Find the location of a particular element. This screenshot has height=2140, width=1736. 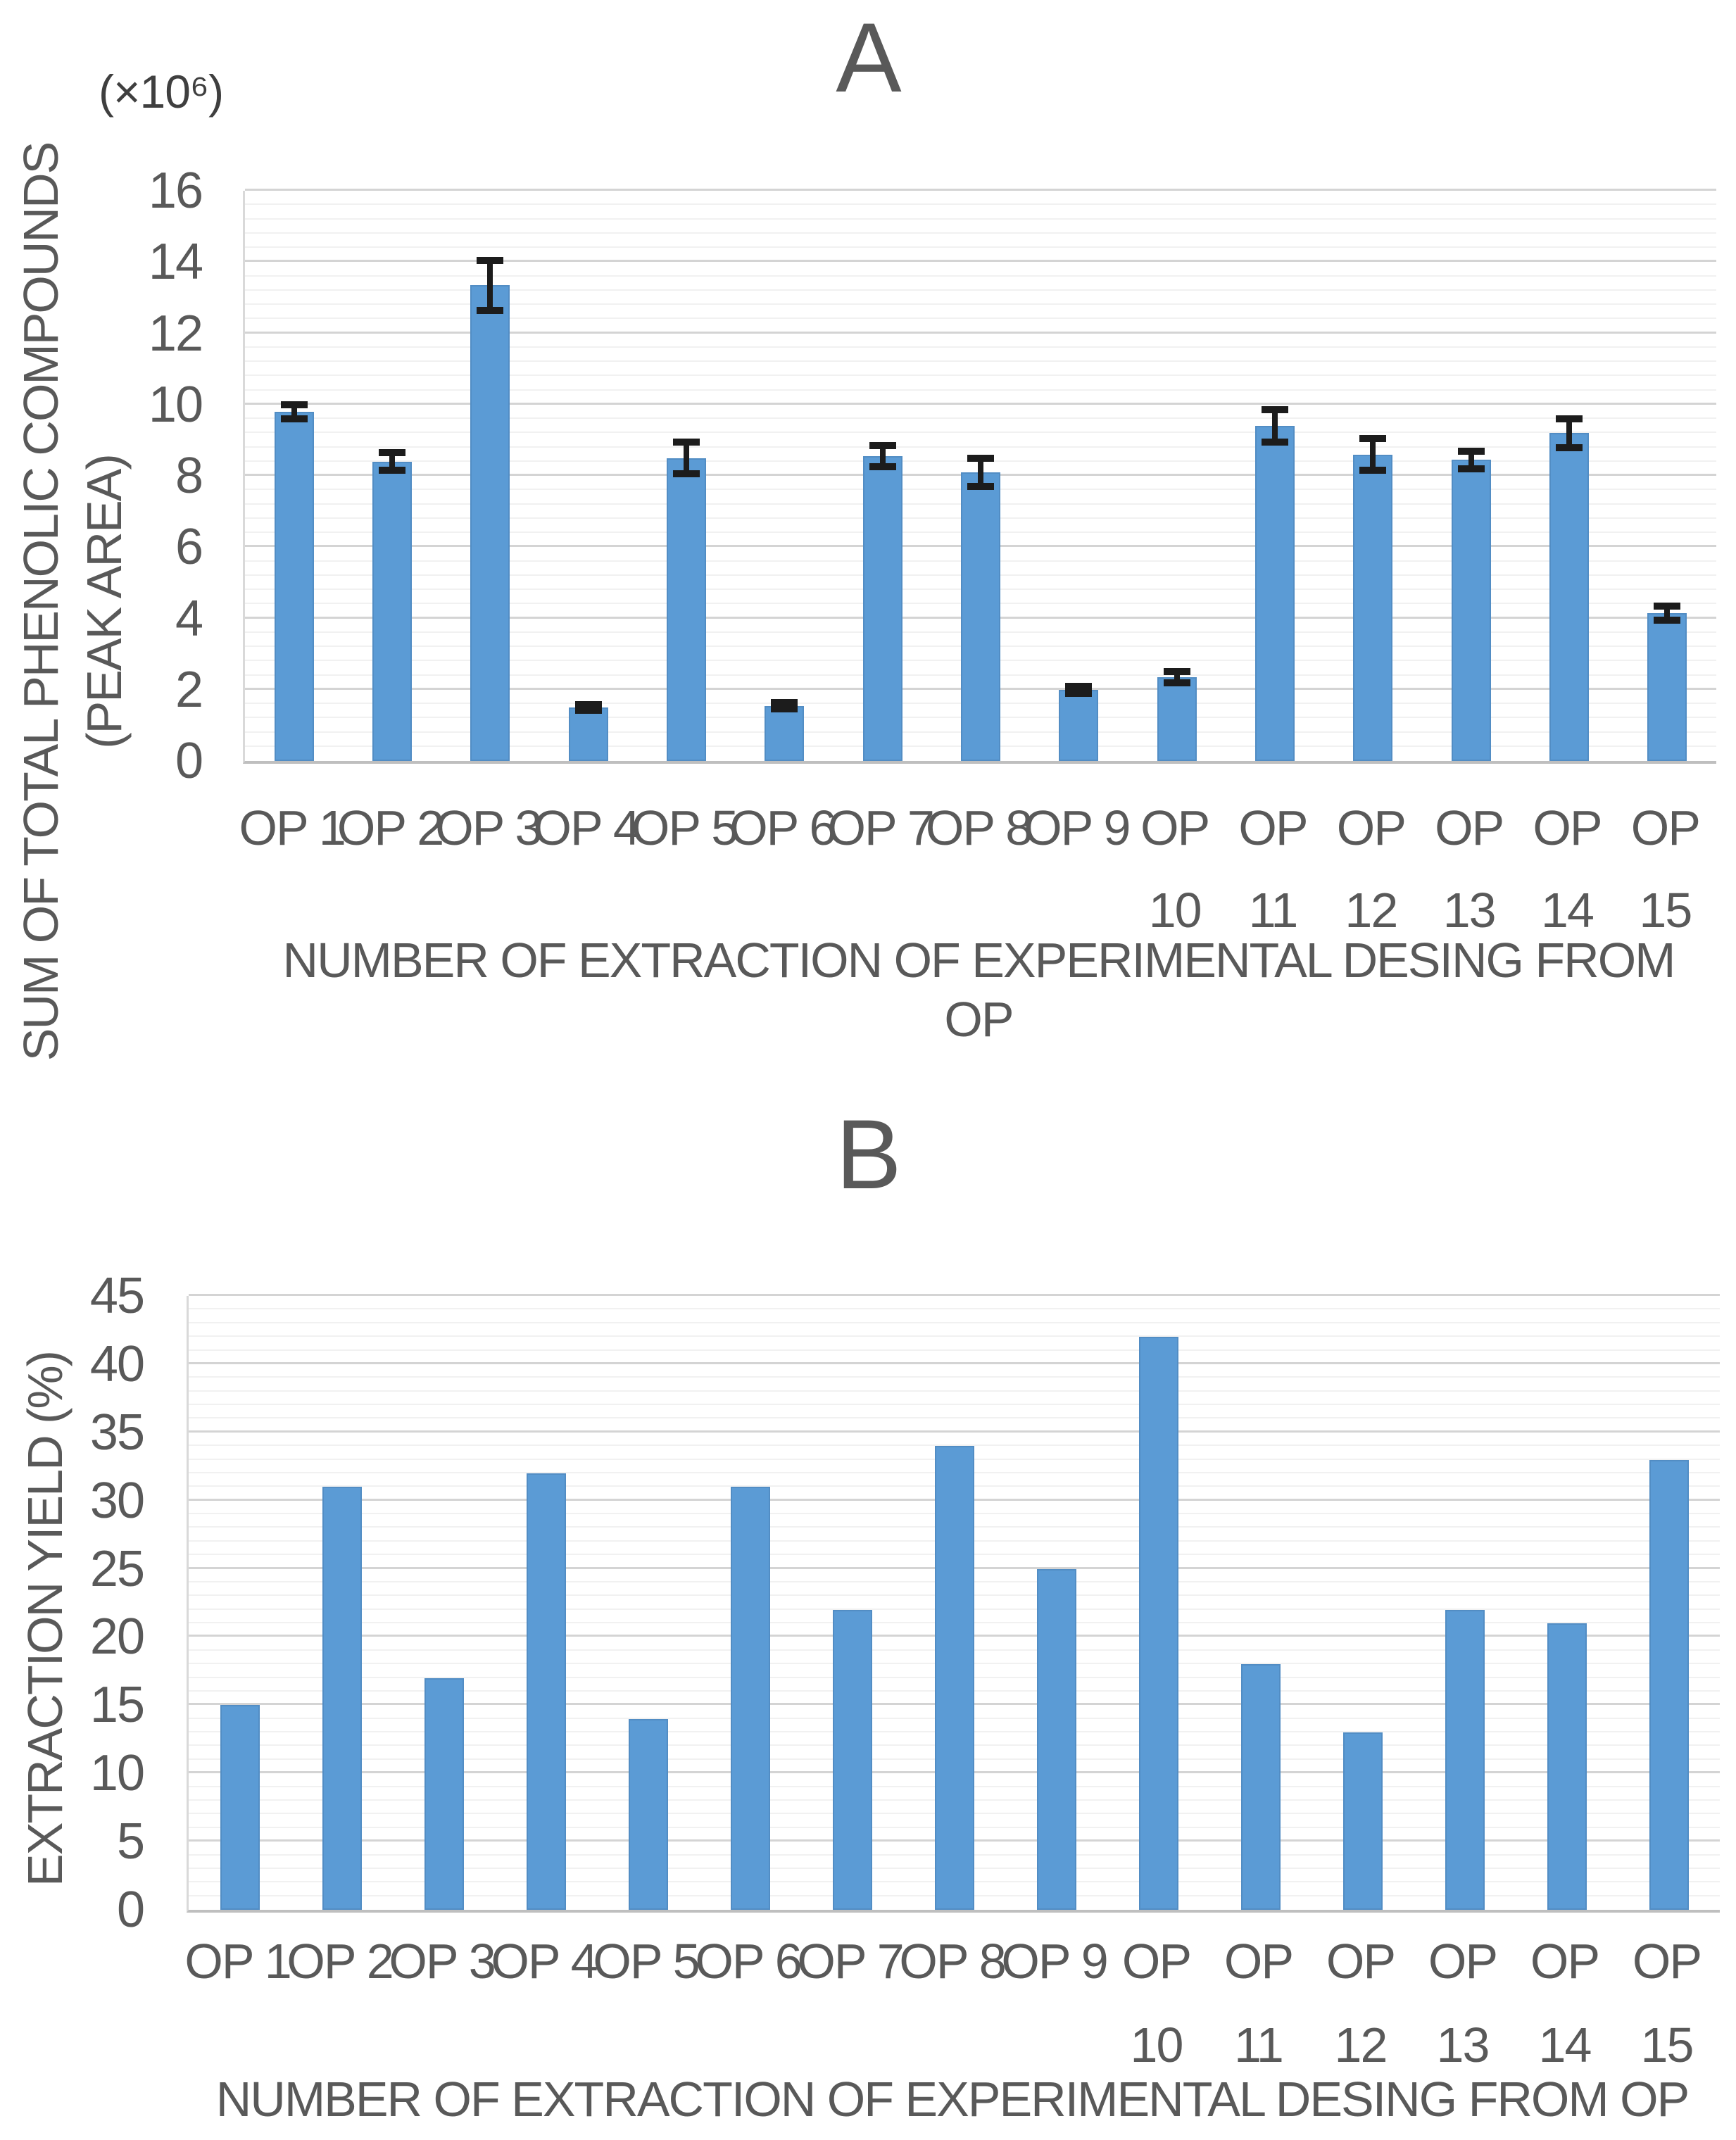

x-tick-label-op-15: OP 15 is located at coordinates (1667, 2003).